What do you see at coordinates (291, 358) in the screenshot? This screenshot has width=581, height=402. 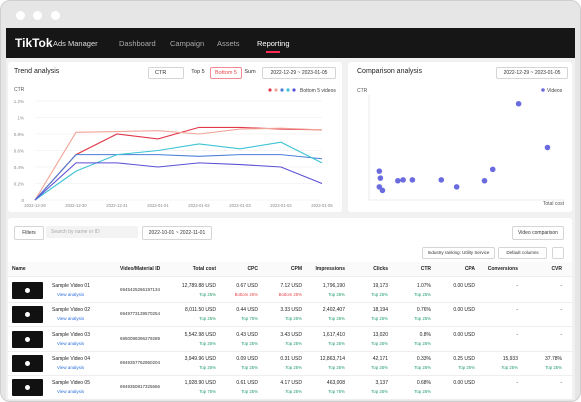 I see `metric-value: 0.31 USD` at bounding box center [291, 358].